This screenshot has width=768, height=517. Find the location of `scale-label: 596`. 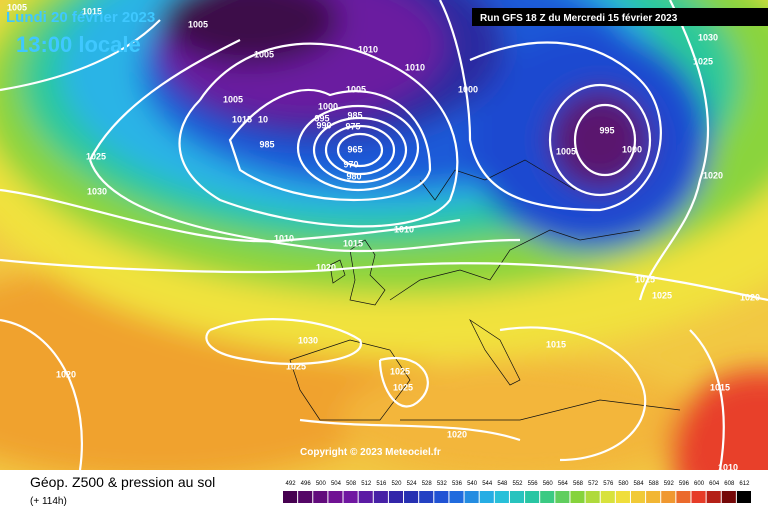

scale-label: 596 is located at coordinates (684, 484).